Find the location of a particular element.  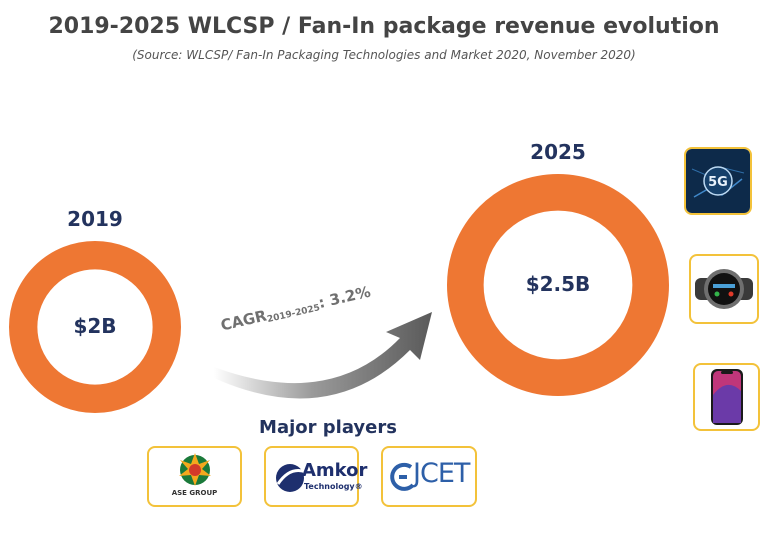

jcet-logo-text: JCET is located at coordinates (441, 473).